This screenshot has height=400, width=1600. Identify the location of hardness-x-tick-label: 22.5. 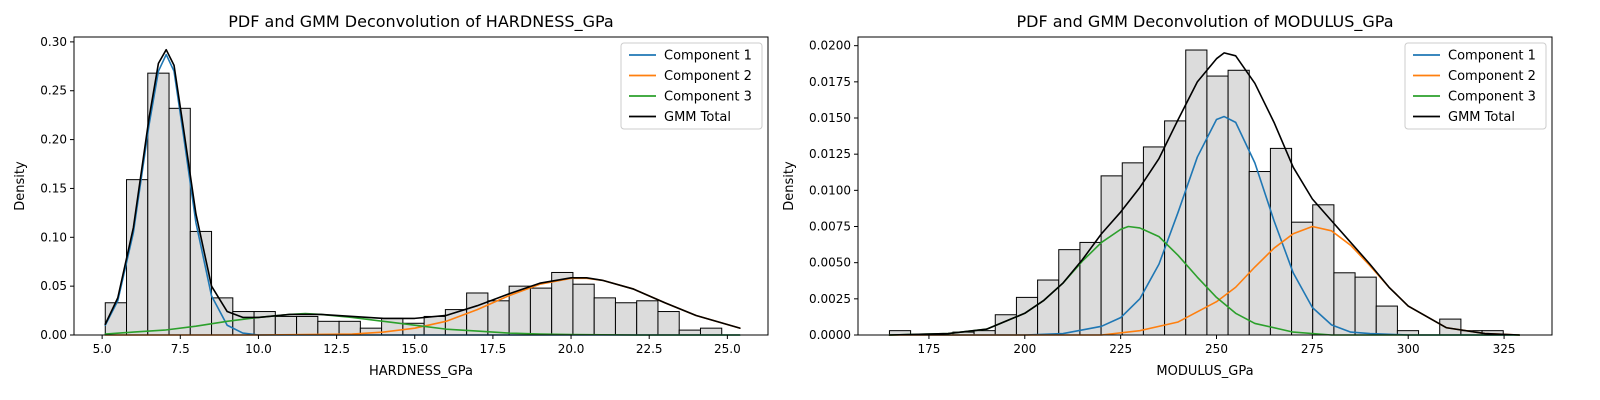
(649, 349).